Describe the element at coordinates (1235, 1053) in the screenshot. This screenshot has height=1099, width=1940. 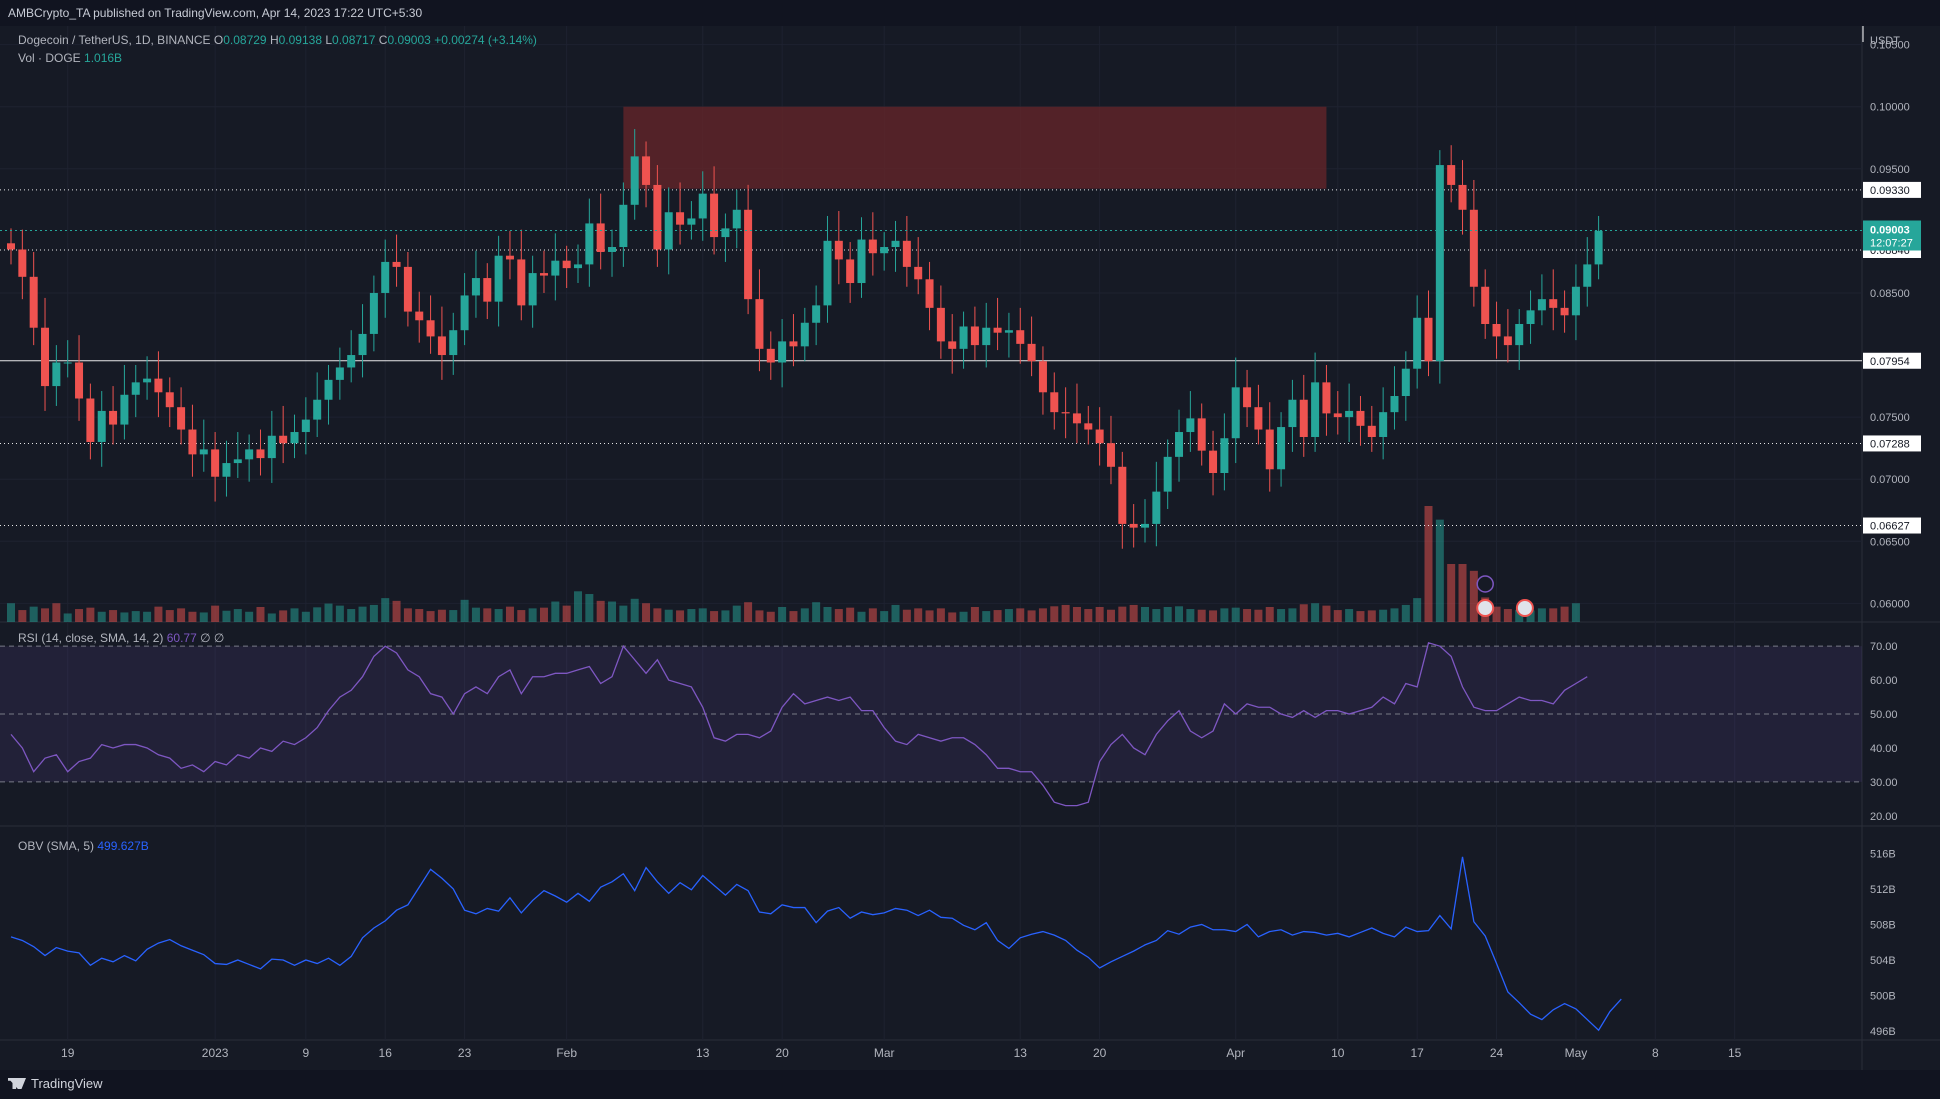
I see `x-tick-label: Apr` at that location.